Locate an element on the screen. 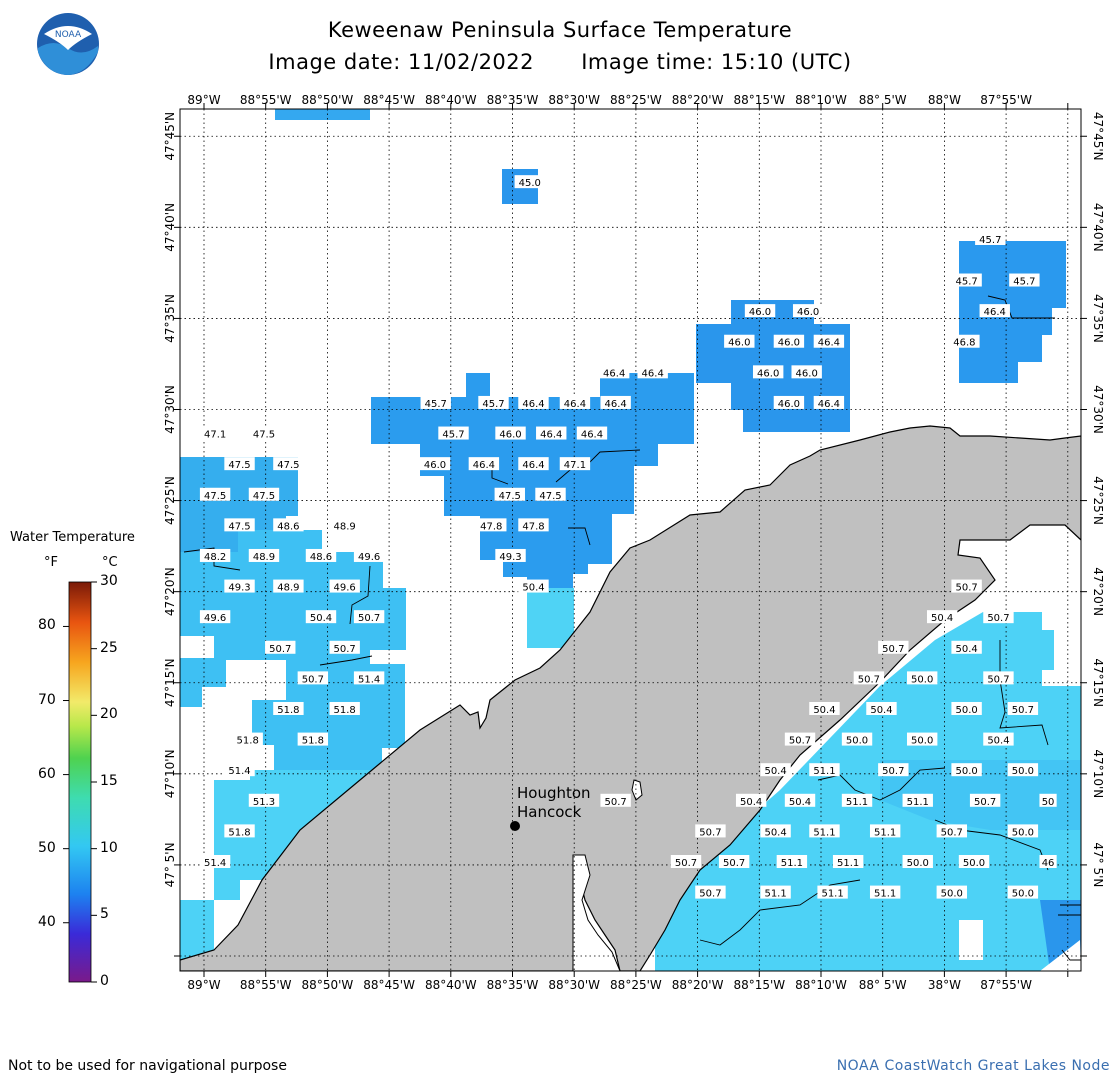 The width and height of the screenshot is (1120, 1083). legend-title: Water Temperature is located at coordinates (72, 537).